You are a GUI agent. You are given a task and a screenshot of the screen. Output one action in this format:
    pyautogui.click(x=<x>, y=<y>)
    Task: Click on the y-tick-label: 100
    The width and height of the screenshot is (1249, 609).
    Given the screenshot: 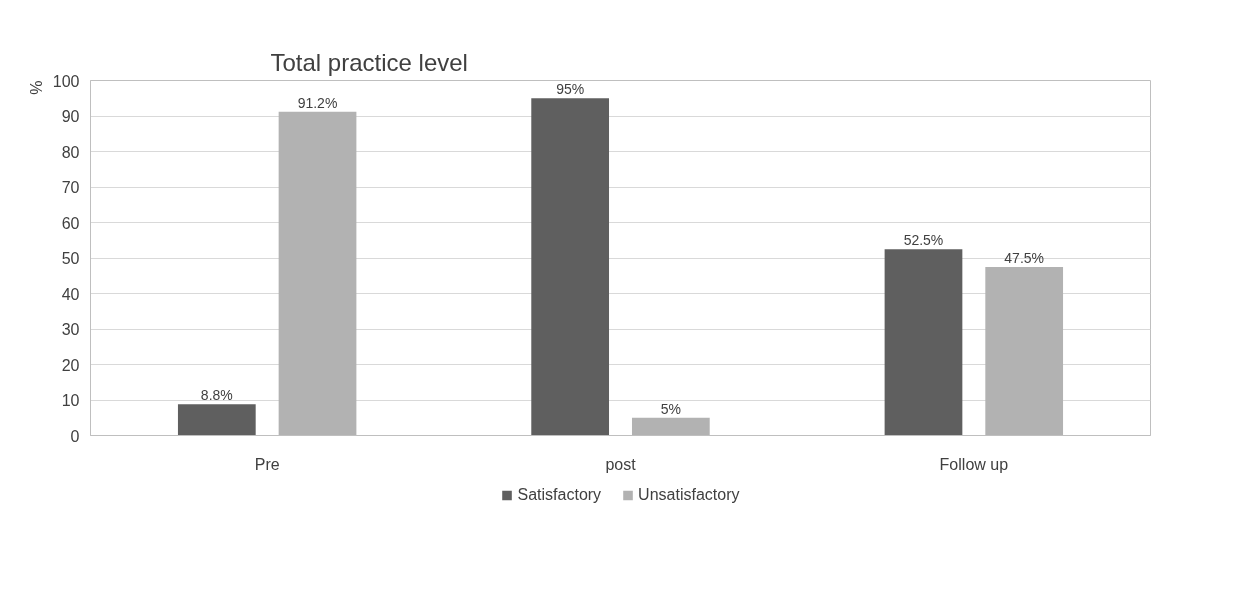 What is the action you would take?
    pyautogui.click(x=66, y=81)
    